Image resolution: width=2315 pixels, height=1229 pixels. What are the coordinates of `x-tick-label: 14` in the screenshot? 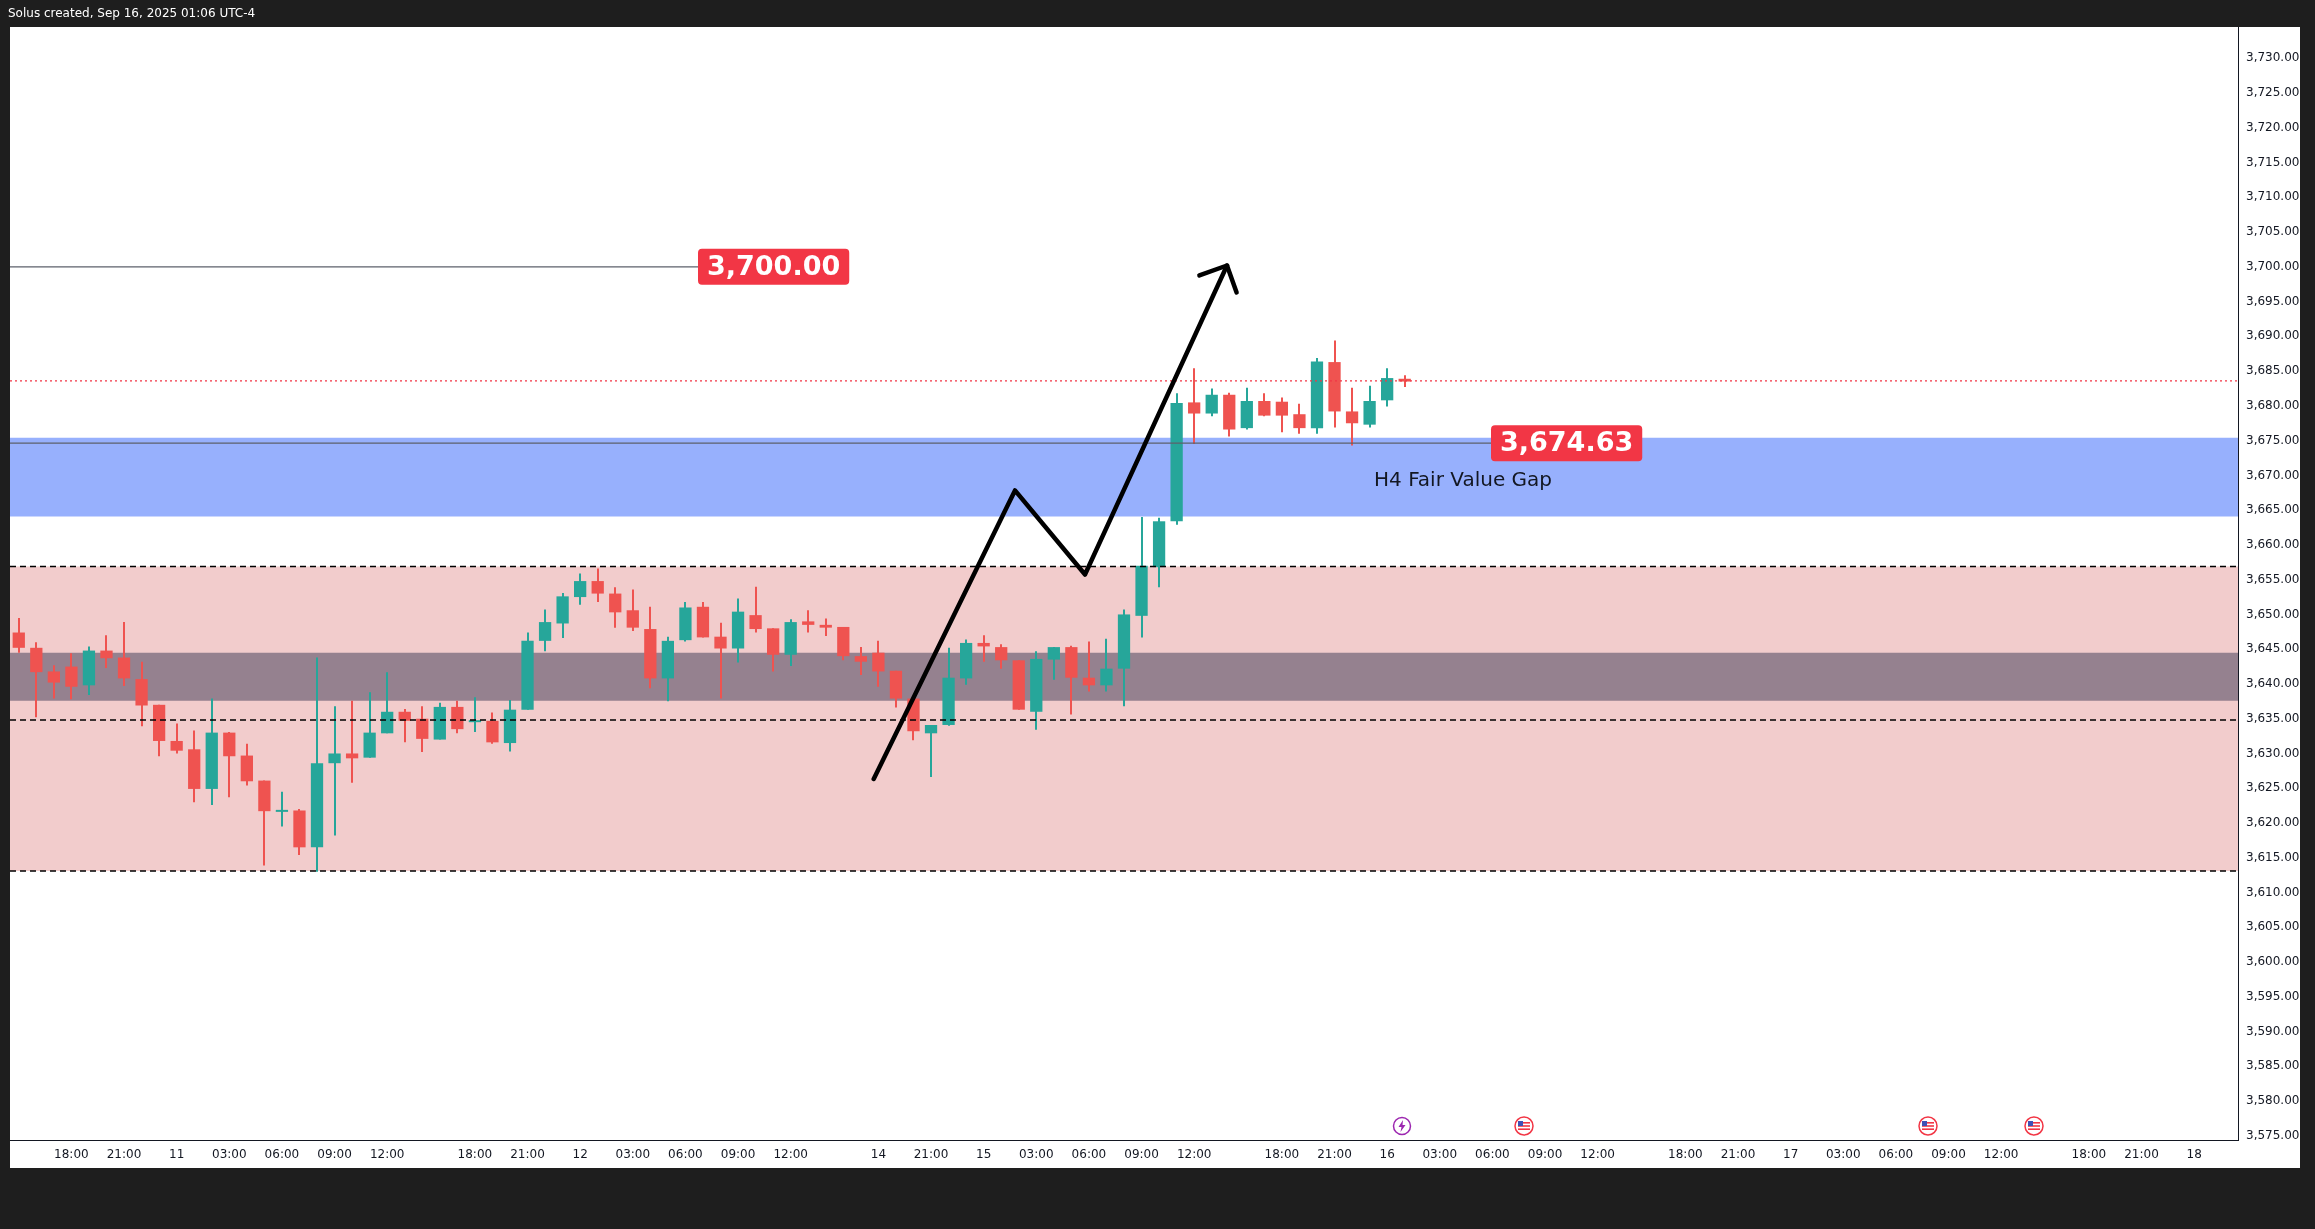 It's located at (878, 1154).